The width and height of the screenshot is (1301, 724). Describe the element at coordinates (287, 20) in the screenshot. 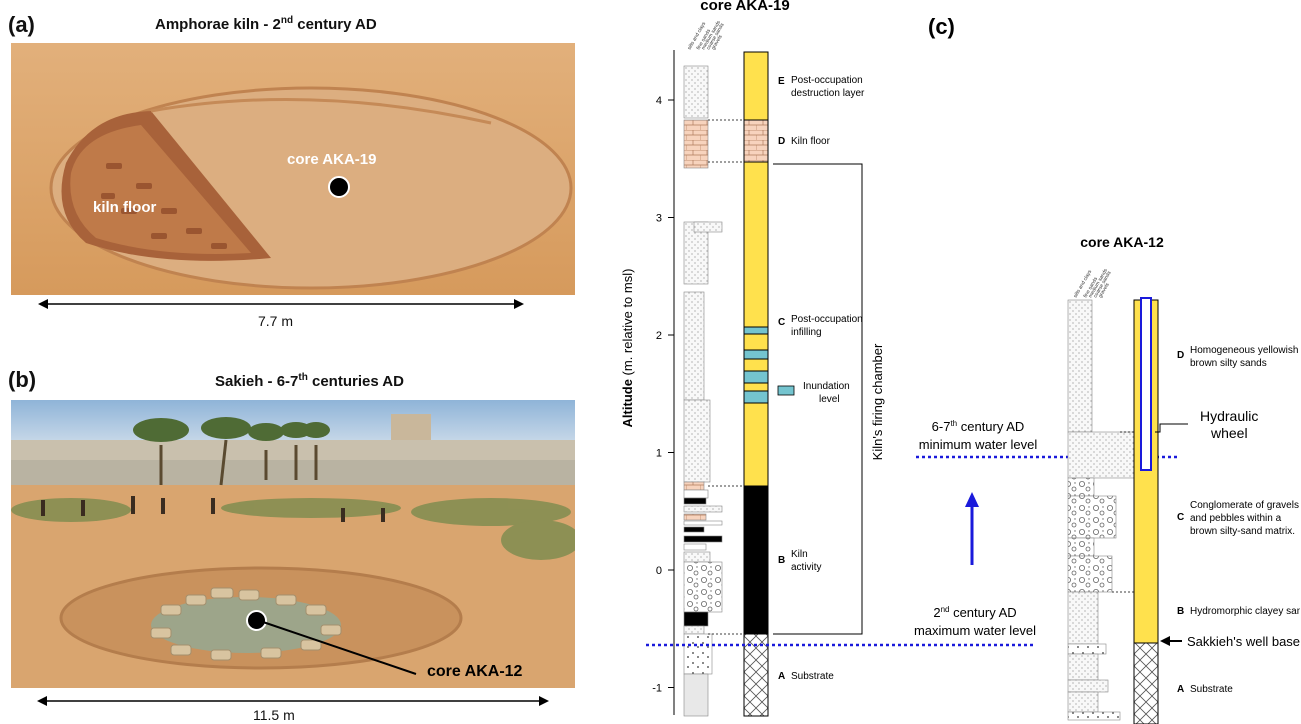

I see `panel-a-title-sup: nd` at that location.